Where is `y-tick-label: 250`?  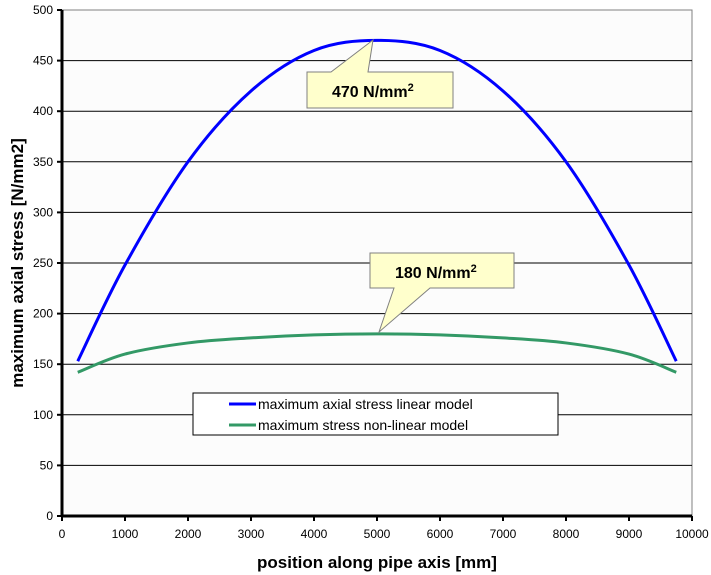
y-tick-label: 250 is located at coordinates (43, 263).